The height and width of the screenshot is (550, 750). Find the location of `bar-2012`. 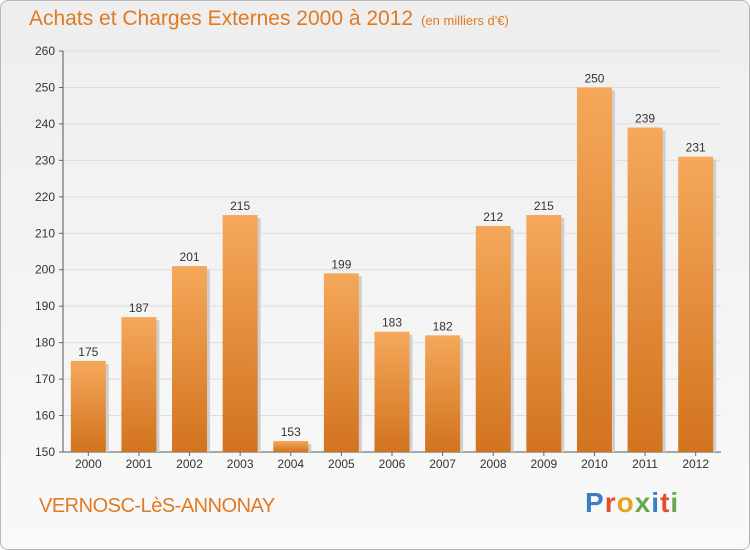

bar-2012 is located at coordinates (696, 304).